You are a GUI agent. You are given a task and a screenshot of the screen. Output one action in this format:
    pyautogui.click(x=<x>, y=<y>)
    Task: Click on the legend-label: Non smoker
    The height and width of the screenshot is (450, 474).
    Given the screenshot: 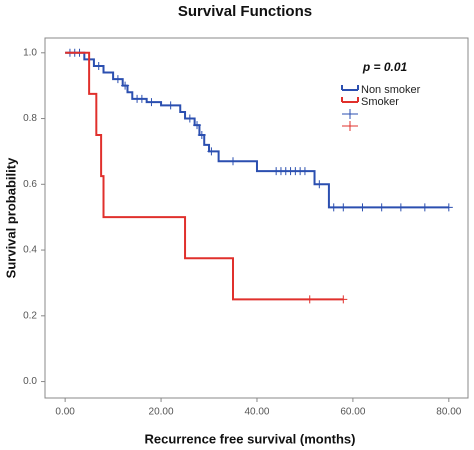 What is the action you would take?
    pyautogui.click(x=391, y=90)
    